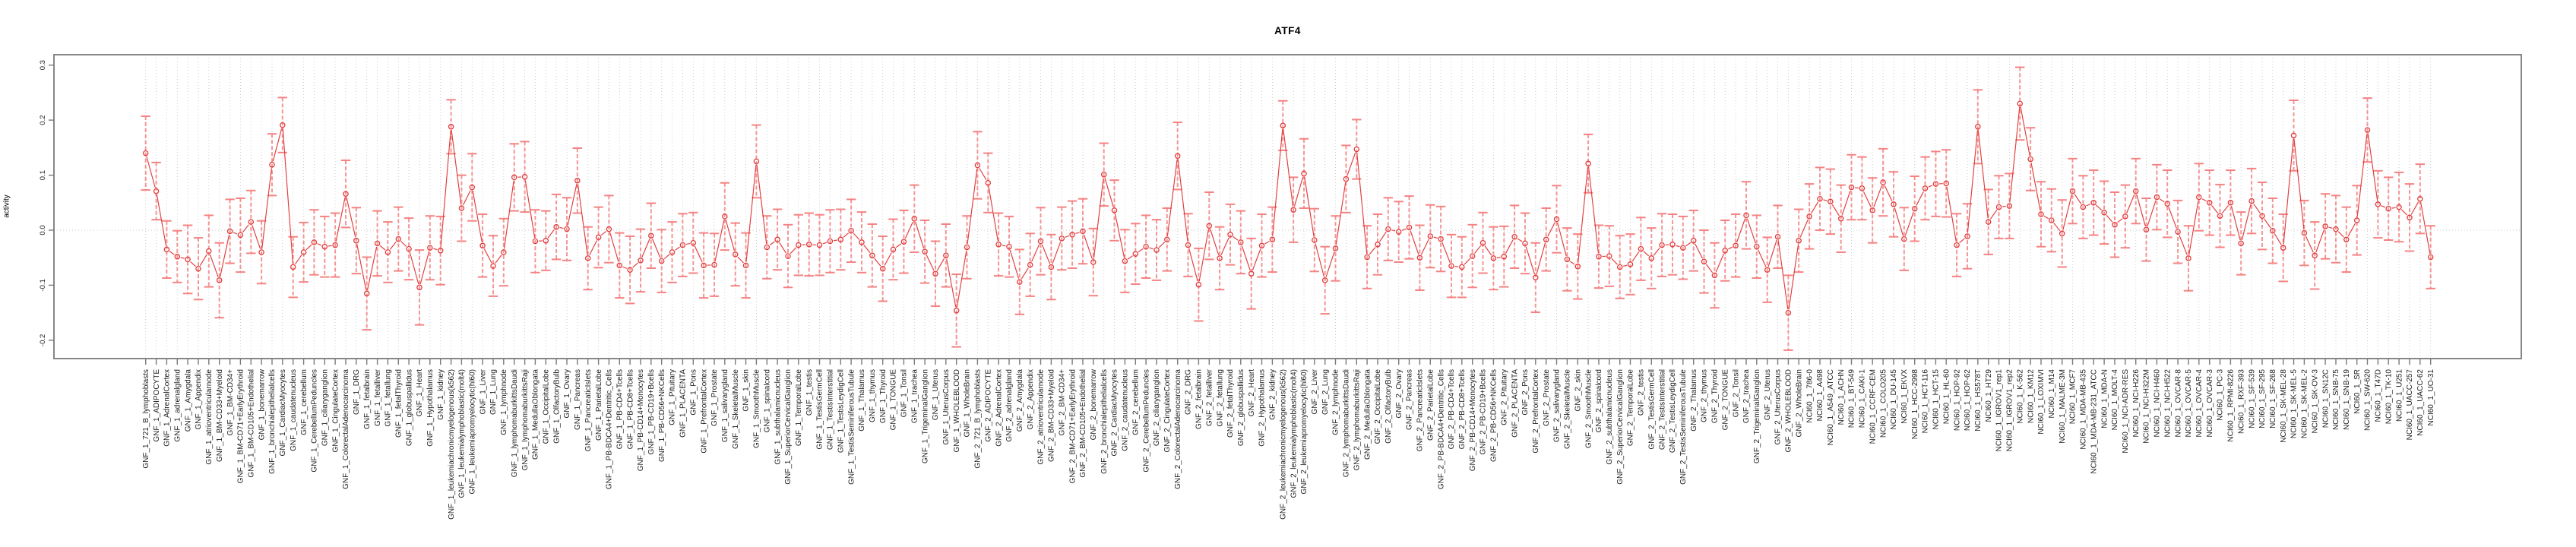 The height and width of the screenshot is (547, 2576). I want to click on x-tick-label: NCI60_1_UO-31, so click(2431, 397).